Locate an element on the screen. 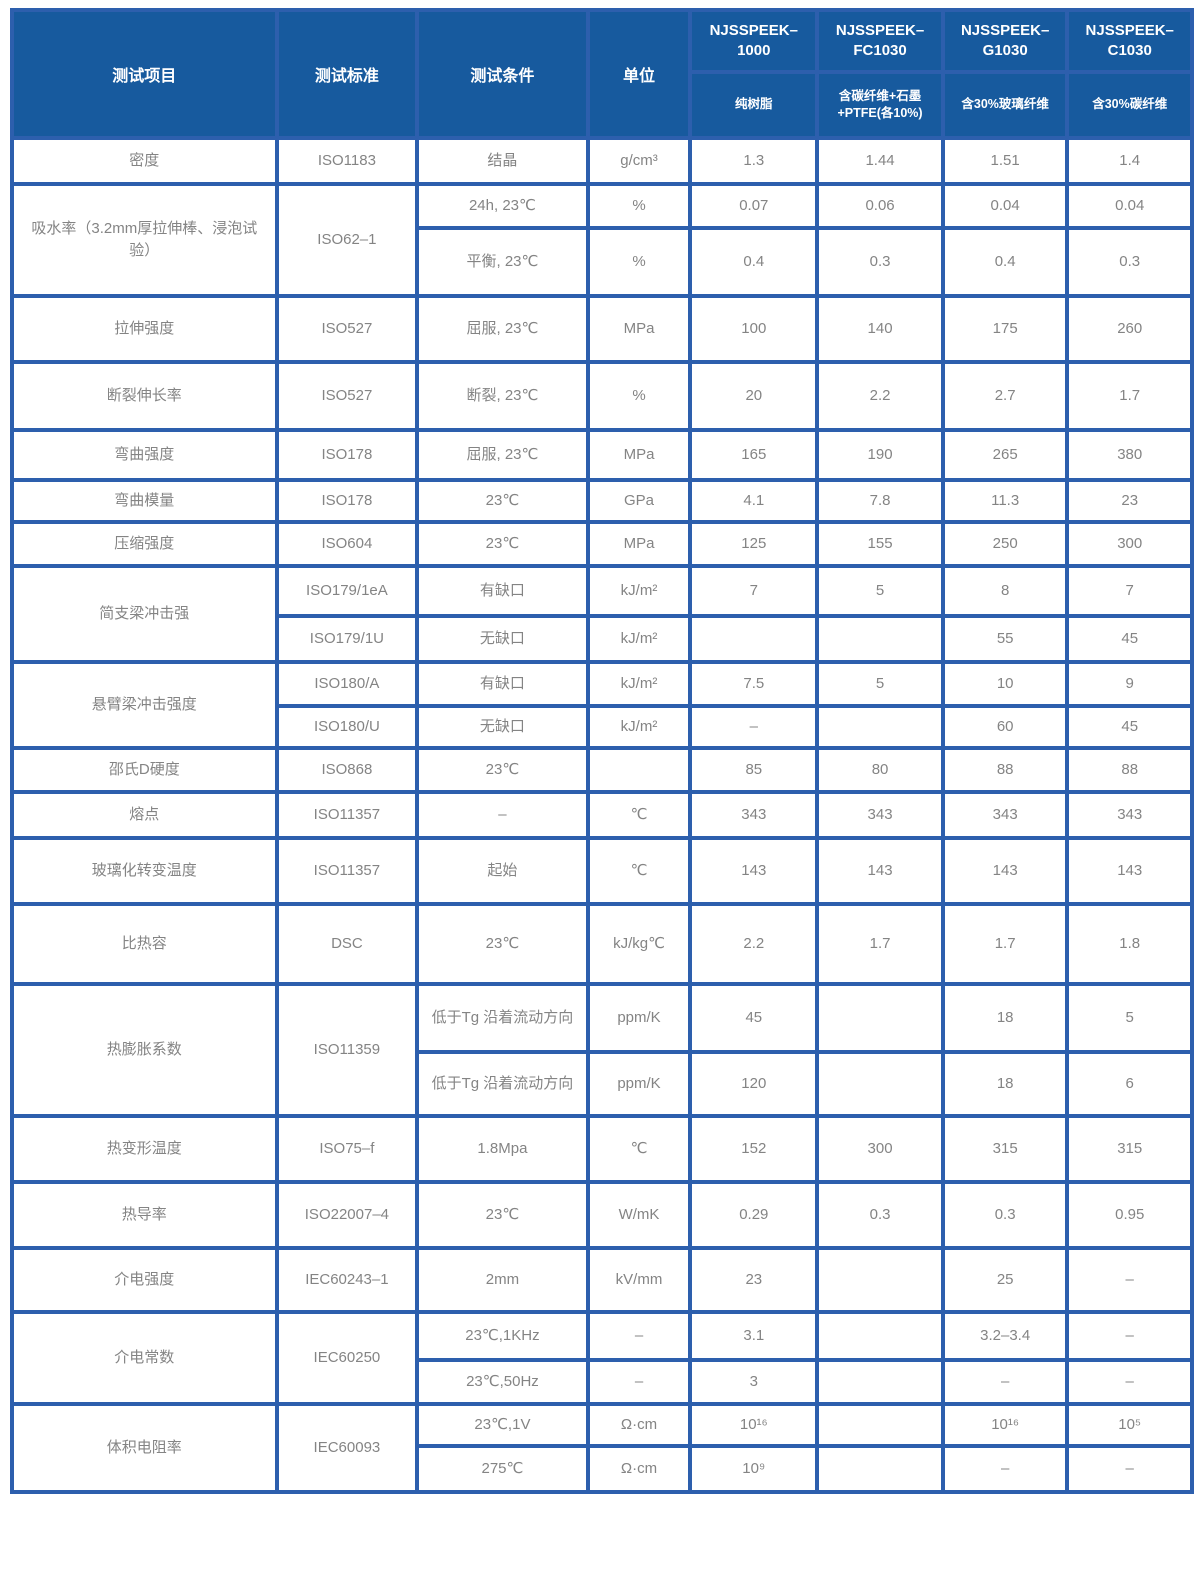  row-label: 体积电阻率 is located at coordinates (144, 1448).